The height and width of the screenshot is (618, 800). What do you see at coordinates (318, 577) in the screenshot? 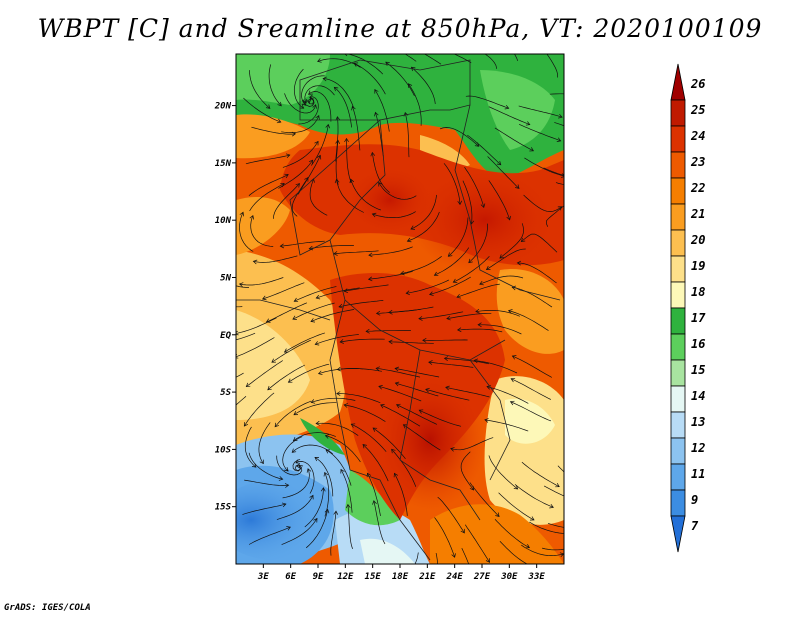
I see `x-tick-label-2: 9E` at bounding box center [318, 577].